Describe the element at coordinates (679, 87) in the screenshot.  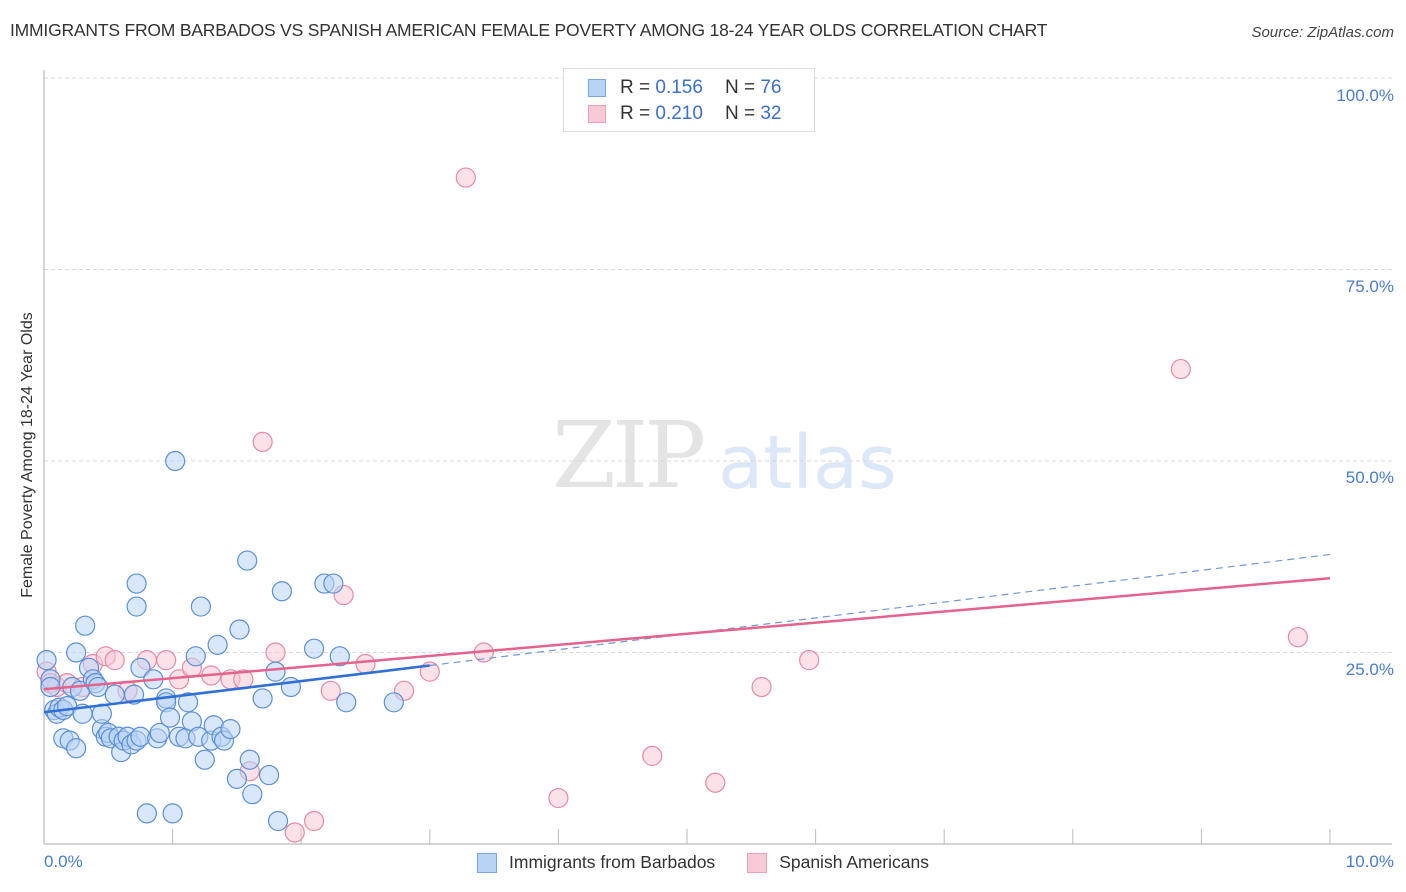
I see `r-value: 0.156` at that location.